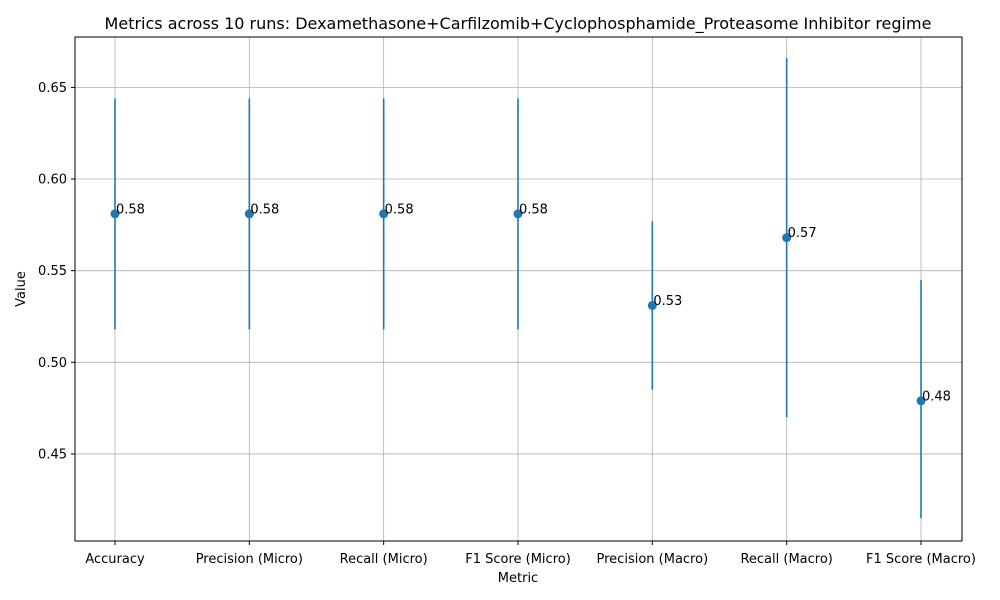 The height and width of the screenshot is (600, 1000). I want to click on x-tick-label: Recall (Macro), so click(786, 559).